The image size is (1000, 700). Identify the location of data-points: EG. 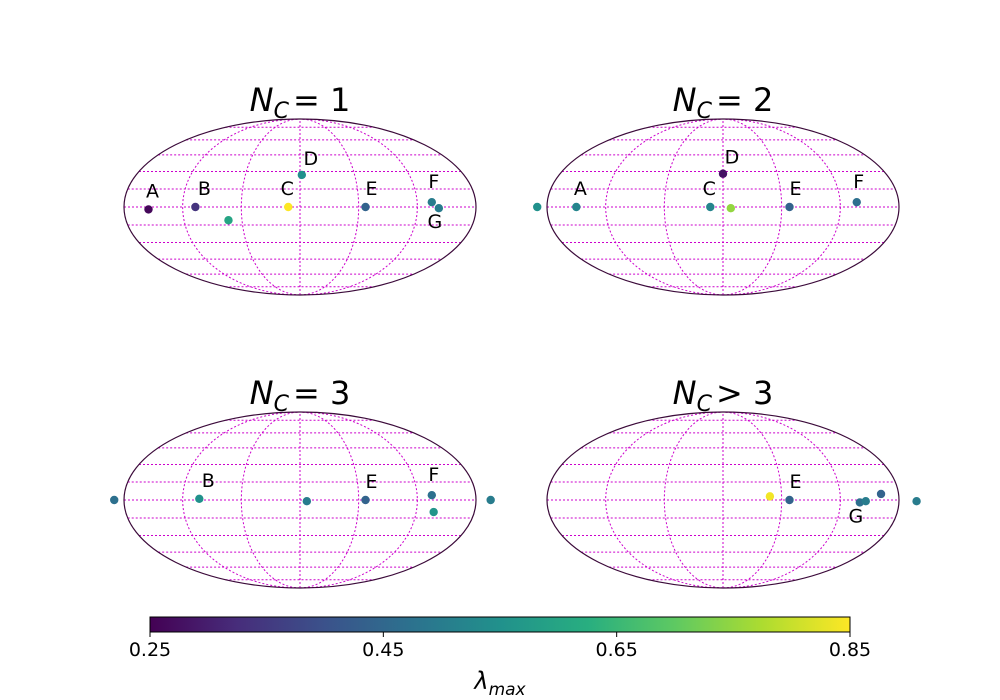
(843, 499).